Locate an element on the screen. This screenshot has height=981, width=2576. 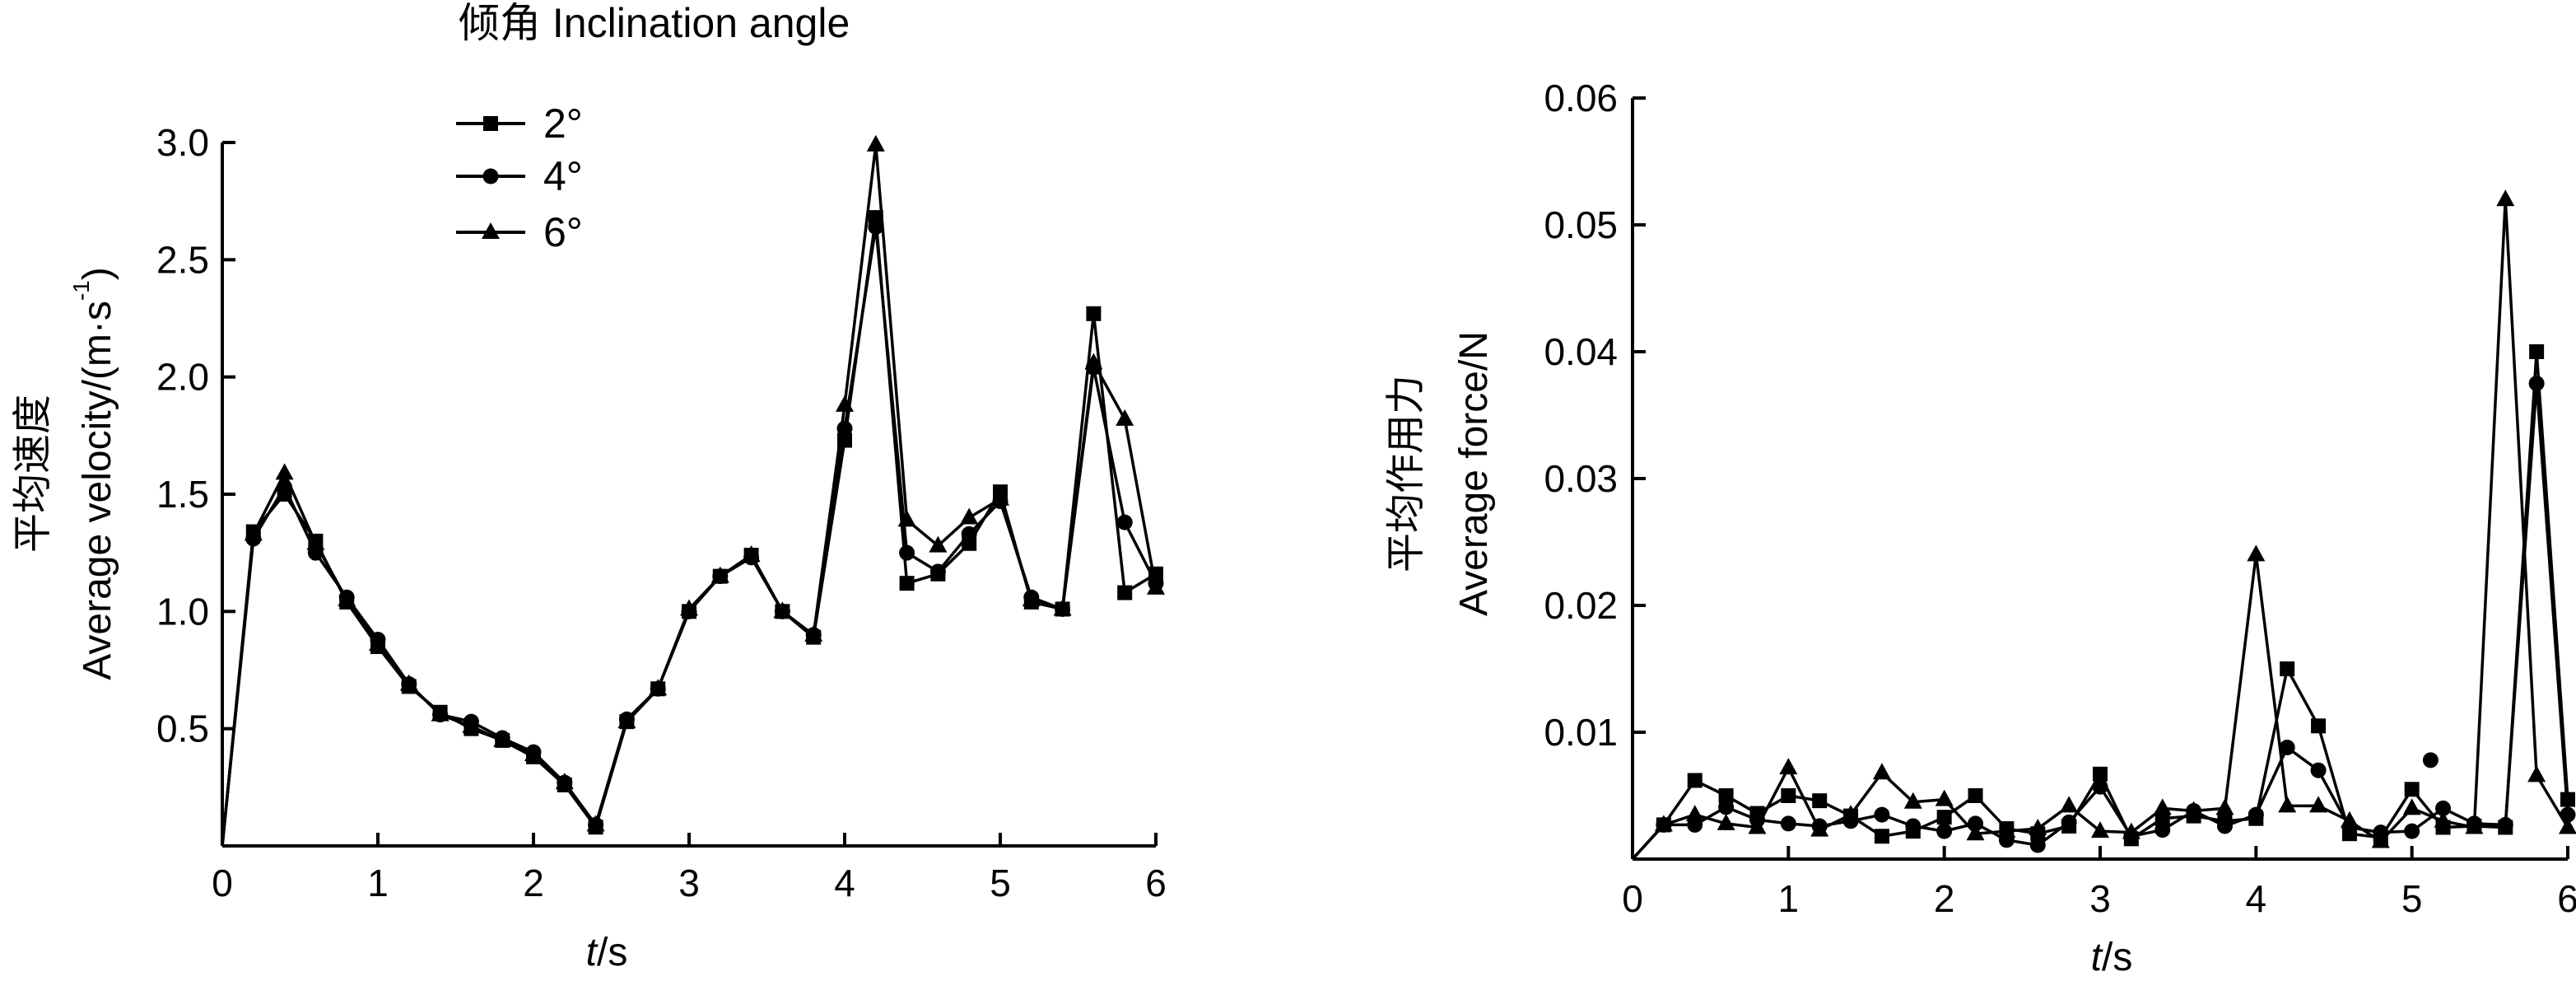
legend: 倾角 Inclination angle 2° 4° 6° is located at coordinates (653, 127).